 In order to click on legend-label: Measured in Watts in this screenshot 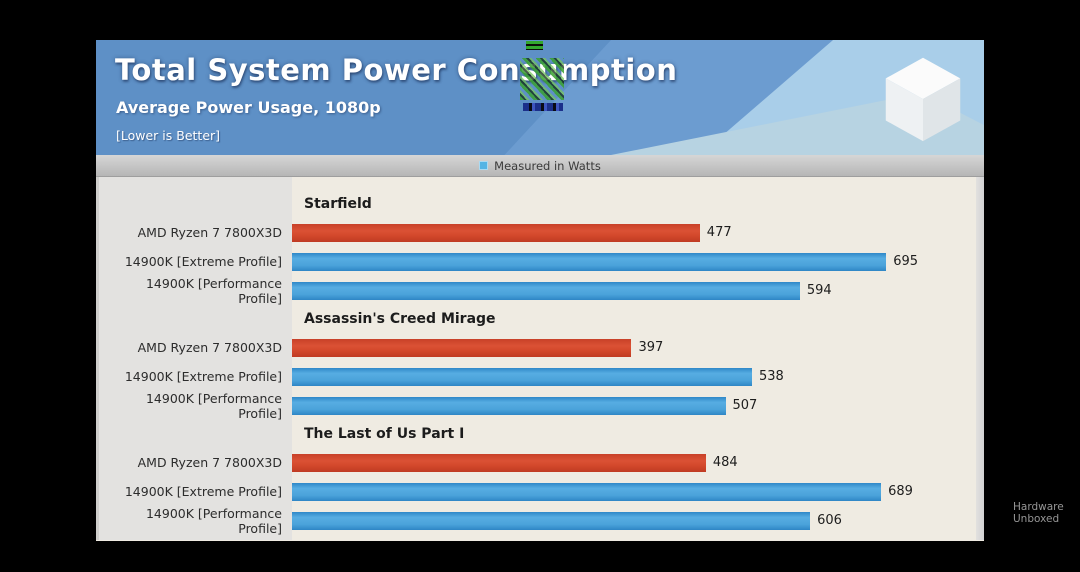, I will do `click(547, 165)`.